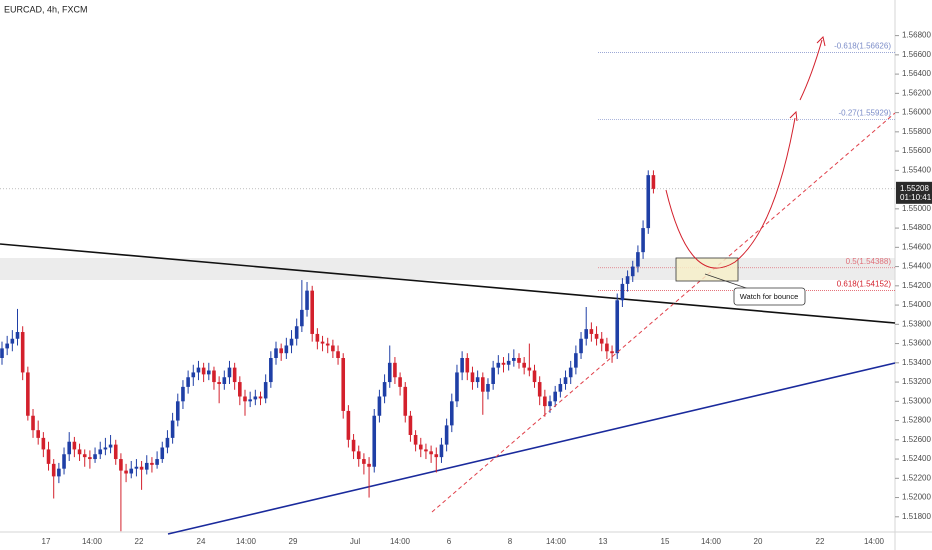 Image resolution: width=932 pixels, height=550 pixels. I want to click on y-tick-label: 1.54000, so click(916, 304).